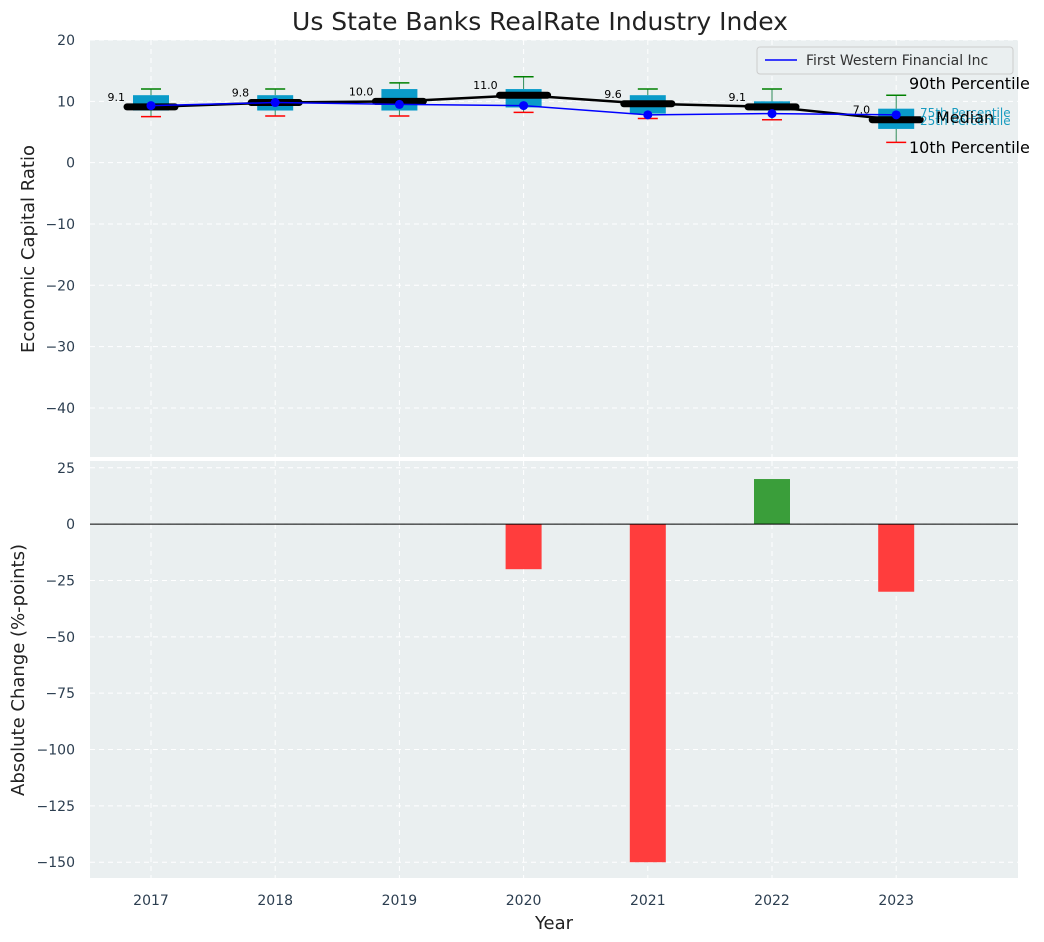 The height and width of the screenshot is (942, 1044). I want to click on x-axis-label: Year, so click(554, 923).